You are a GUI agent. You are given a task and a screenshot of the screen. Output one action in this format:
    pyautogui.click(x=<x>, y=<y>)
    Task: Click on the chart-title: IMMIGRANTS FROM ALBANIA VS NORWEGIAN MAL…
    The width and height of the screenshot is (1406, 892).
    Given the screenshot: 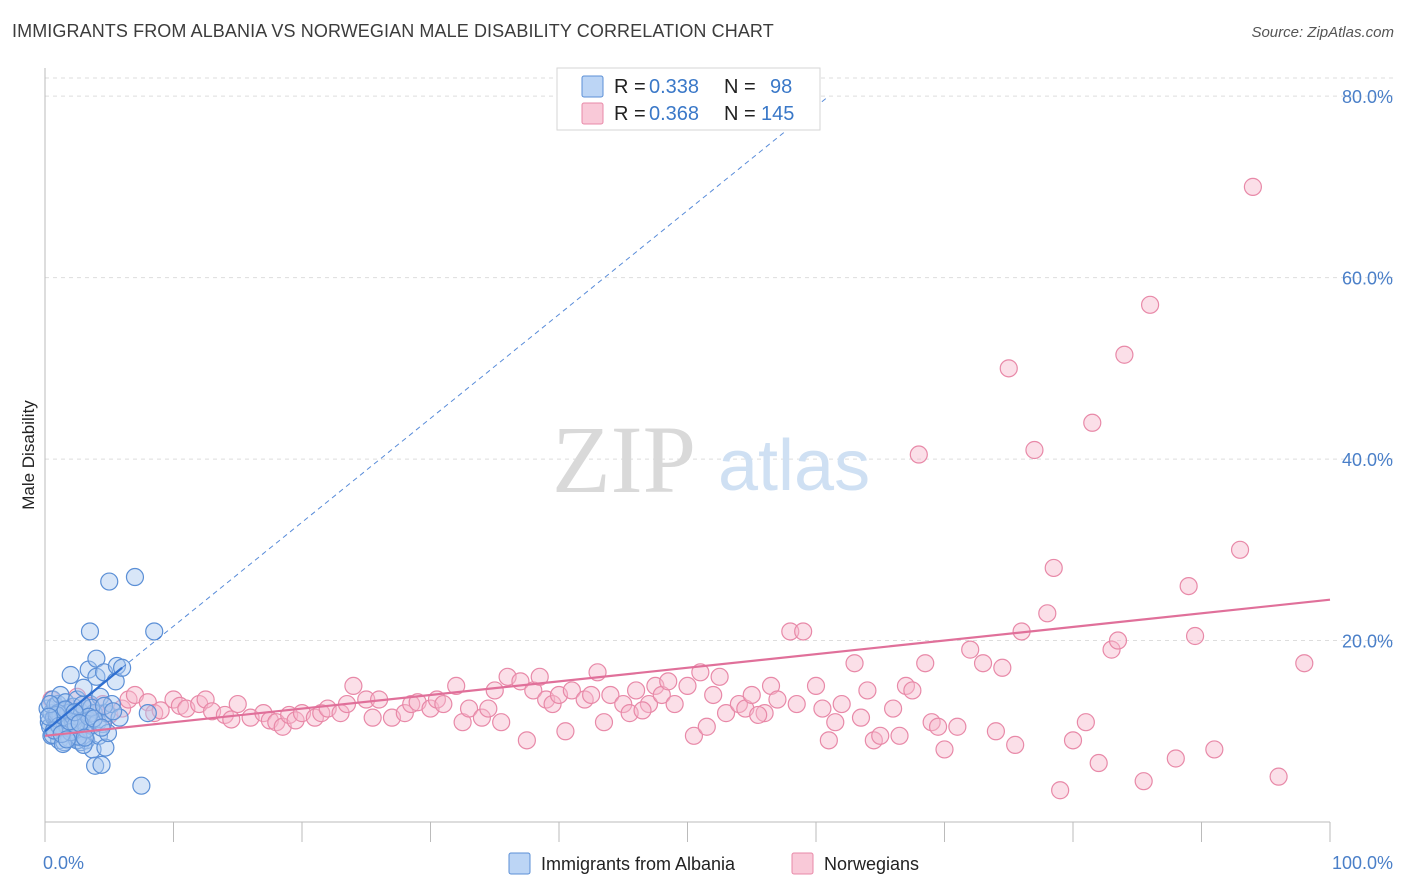 What is the action you would take?
    pyautogui.click(x=393, y=31)
    